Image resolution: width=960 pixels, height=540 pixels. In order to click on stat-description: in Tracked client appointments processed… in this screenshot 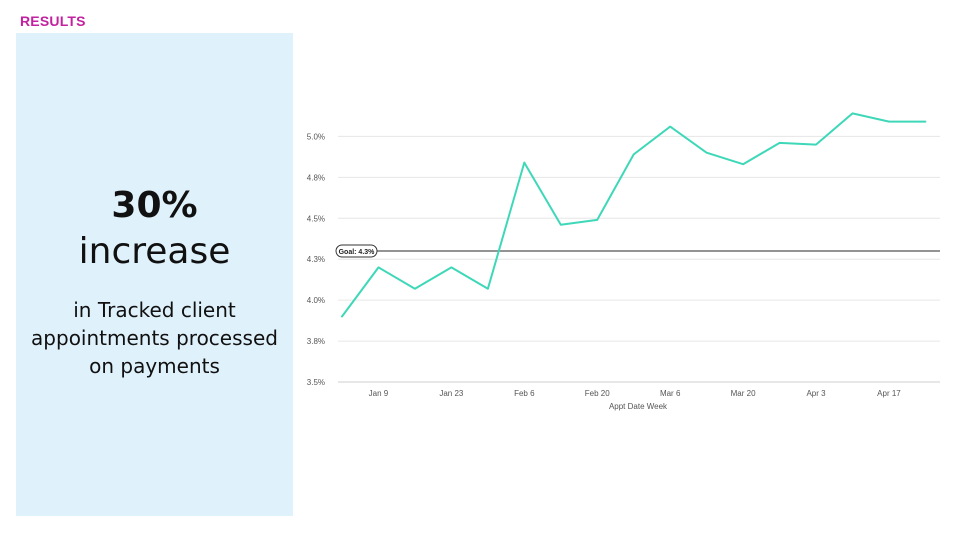, I will do `click(154, 338)`.